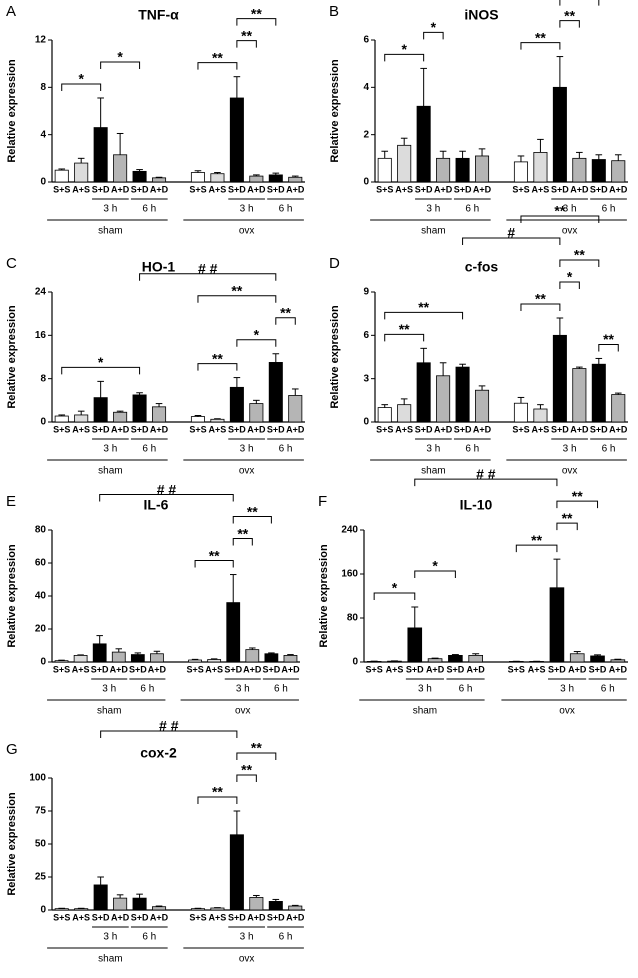  What do you see at coordinates (366, 292) in the screenshot?
I see `y-tick-label: 9` at bounding box center [366, 292].